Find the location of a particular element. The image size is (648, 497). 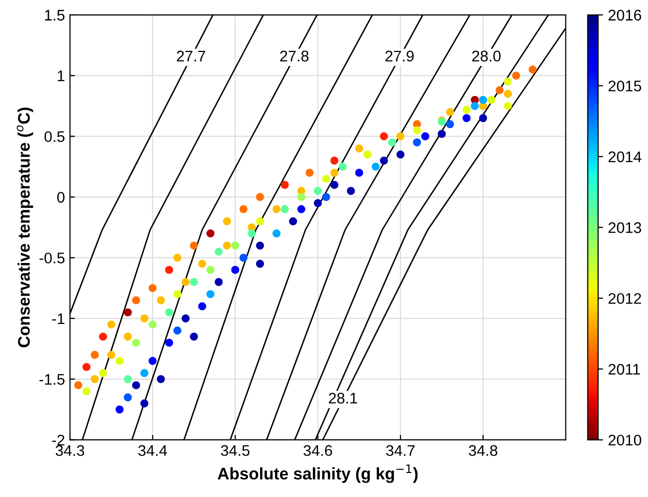

y-tick-label: -1 is located at coordinates (58, 318).